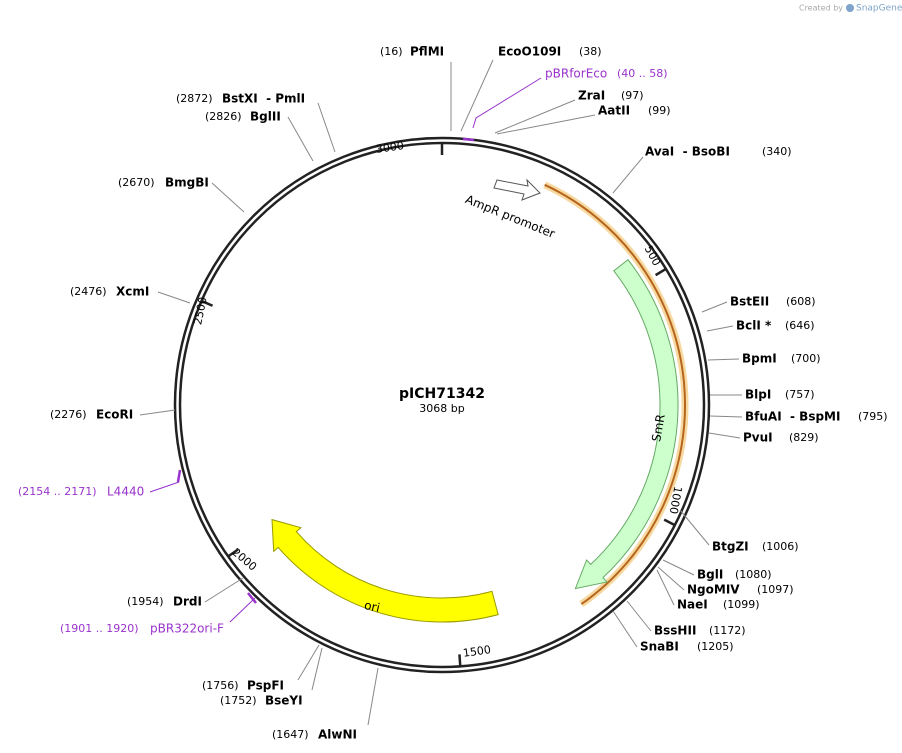 This screenshot has width=902, height=753. I want to click on site-position: (340), so click(777, 151).